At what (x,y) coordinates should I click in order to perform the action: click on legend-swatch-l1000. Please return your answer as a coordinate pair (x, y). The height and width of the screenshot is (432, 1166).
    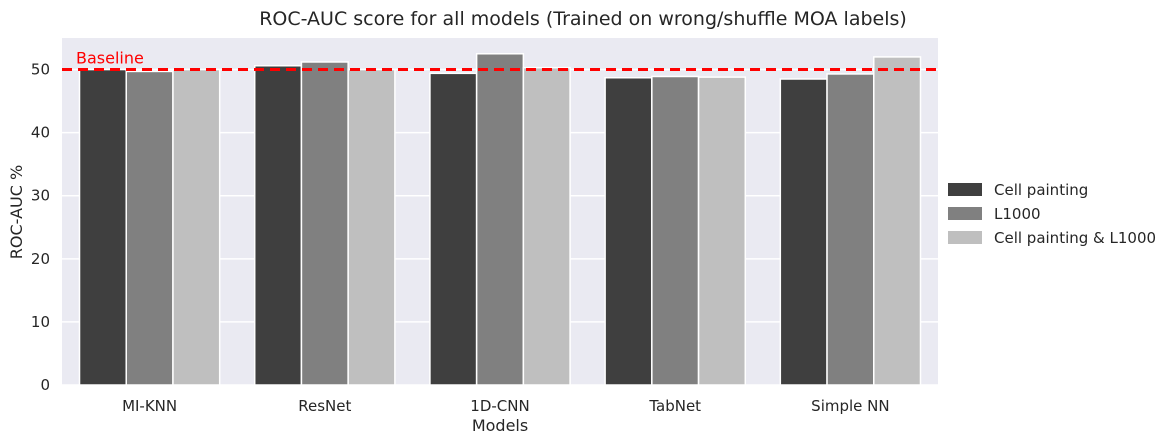
    Looking at the image, I should click on (965, 213).